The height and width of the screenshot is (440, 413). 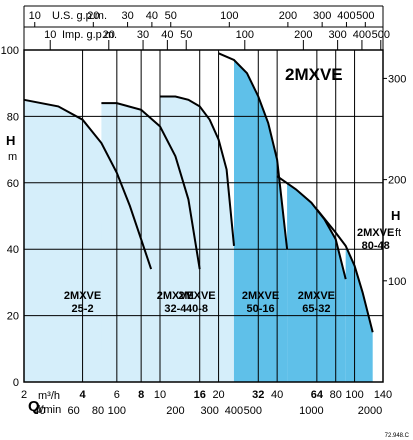 What do you see at coordinates (143, 35) in the screenshot?
I see `top-tick-imp-label-30: 30` at bounding box center [143, 35].